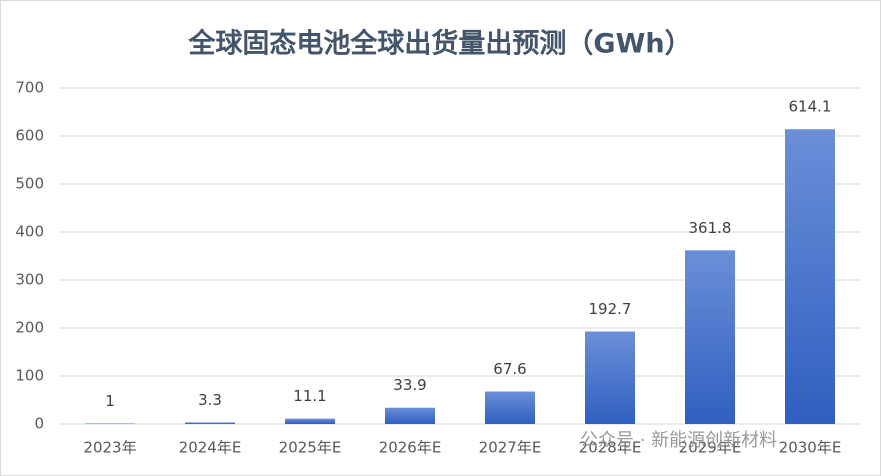 This screenshot has height=476, width=881. What do you see at coordinates (710, 448) in the screenshot?
I see `x-tick-label: 2029年E` at bounding box center [710, 448].